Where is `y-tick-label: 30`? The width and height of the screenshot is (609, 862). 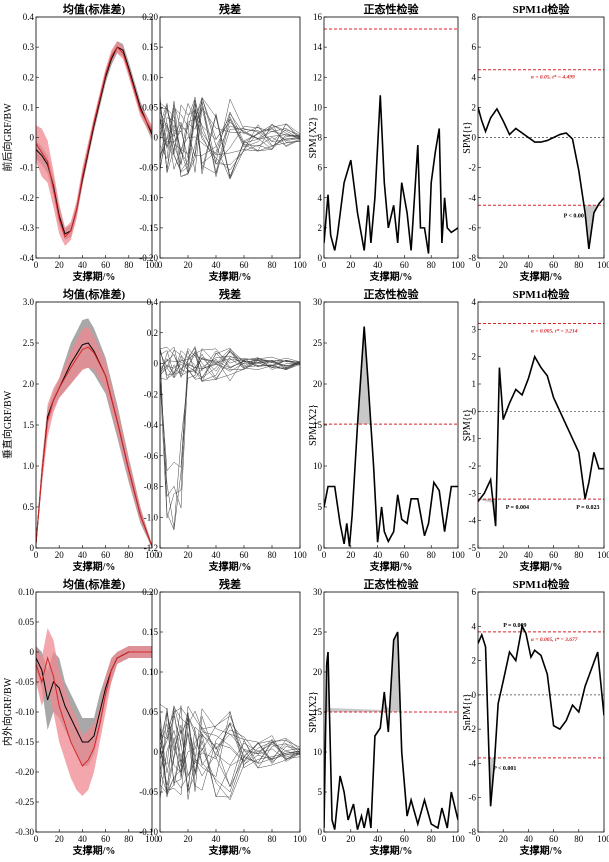 y-tick-label: 30 is located at coordinates (318, 592).